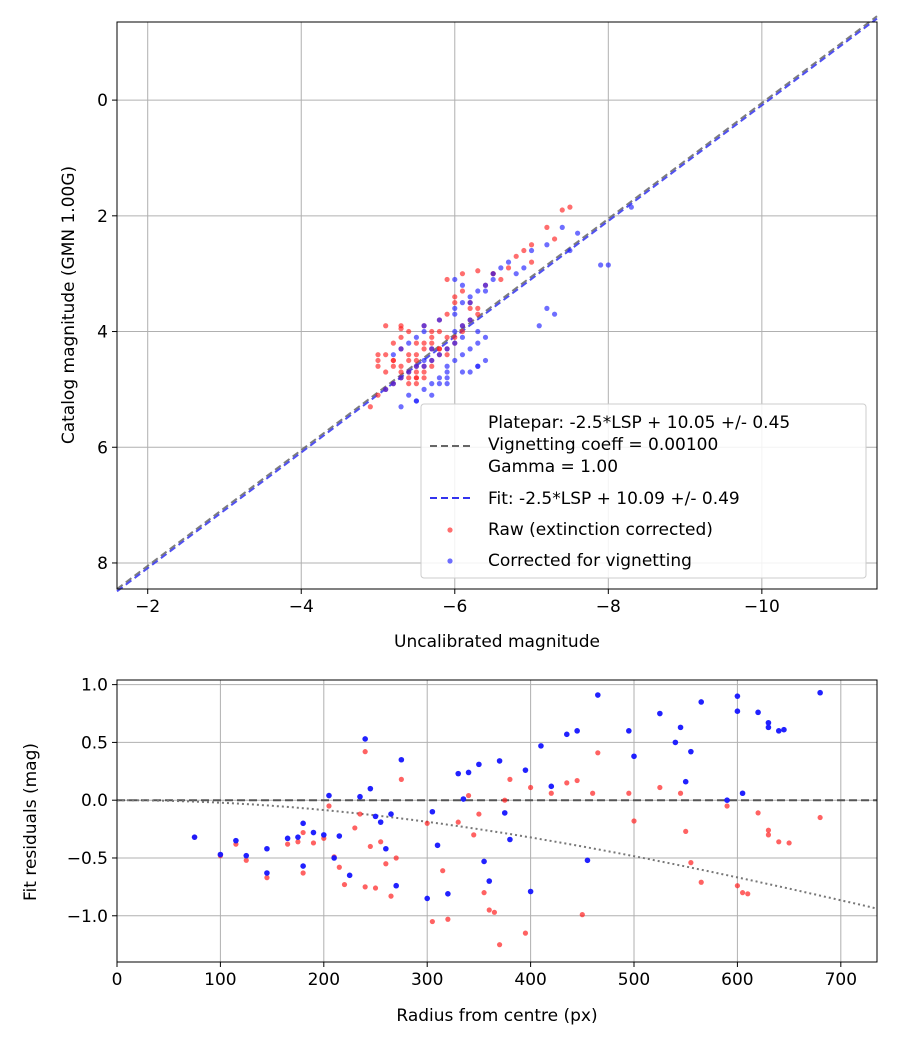 The width and height of the screenshot is (900, 1050). Describe the element at coordinates (450, 530) in the screenshot. I see `legend-raw-marker` at that location.